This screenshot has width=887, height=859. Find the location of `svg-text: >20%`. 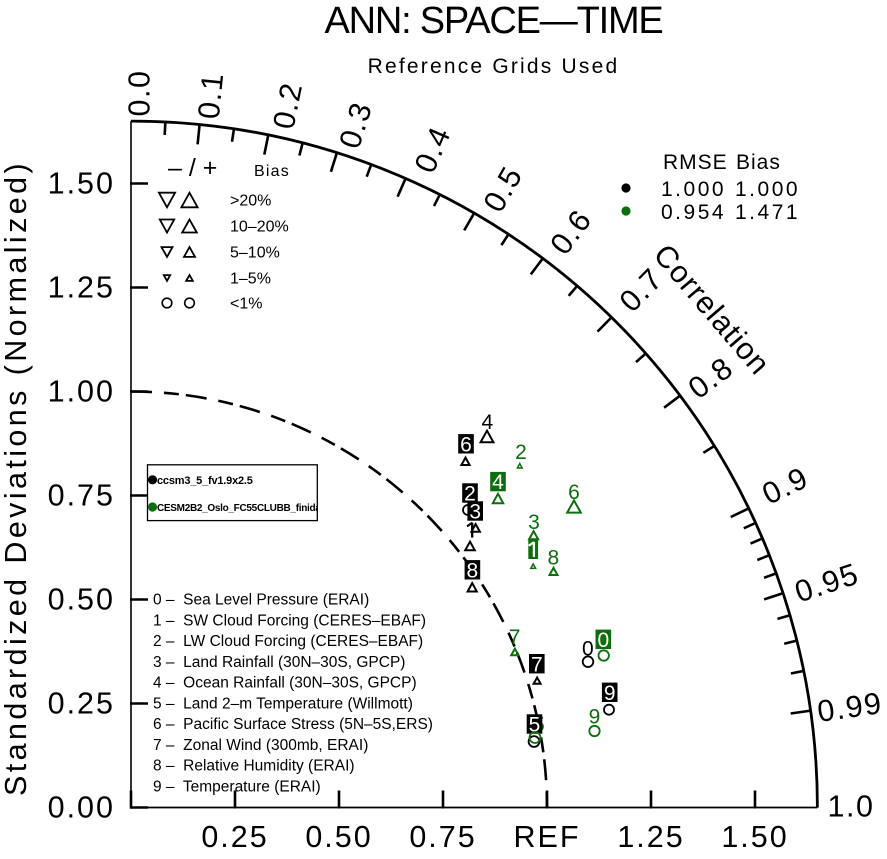

svg-text: >20% is located at coordinates (250, 201).